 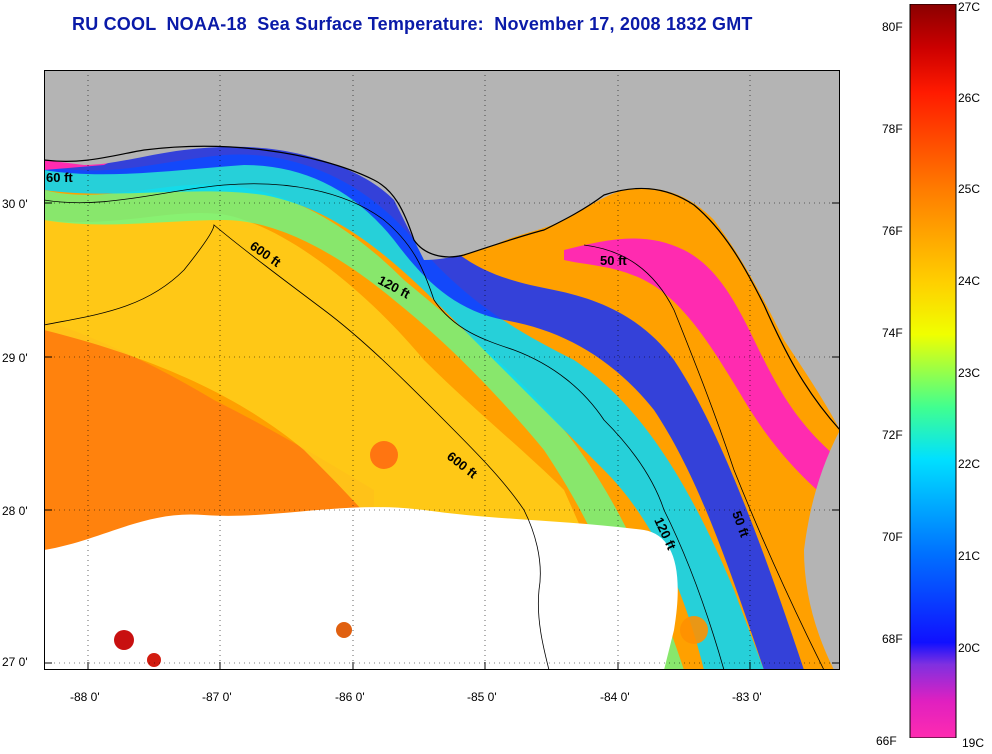 I want to click on cb-f-label: 80F, so click(x=892, y=27).